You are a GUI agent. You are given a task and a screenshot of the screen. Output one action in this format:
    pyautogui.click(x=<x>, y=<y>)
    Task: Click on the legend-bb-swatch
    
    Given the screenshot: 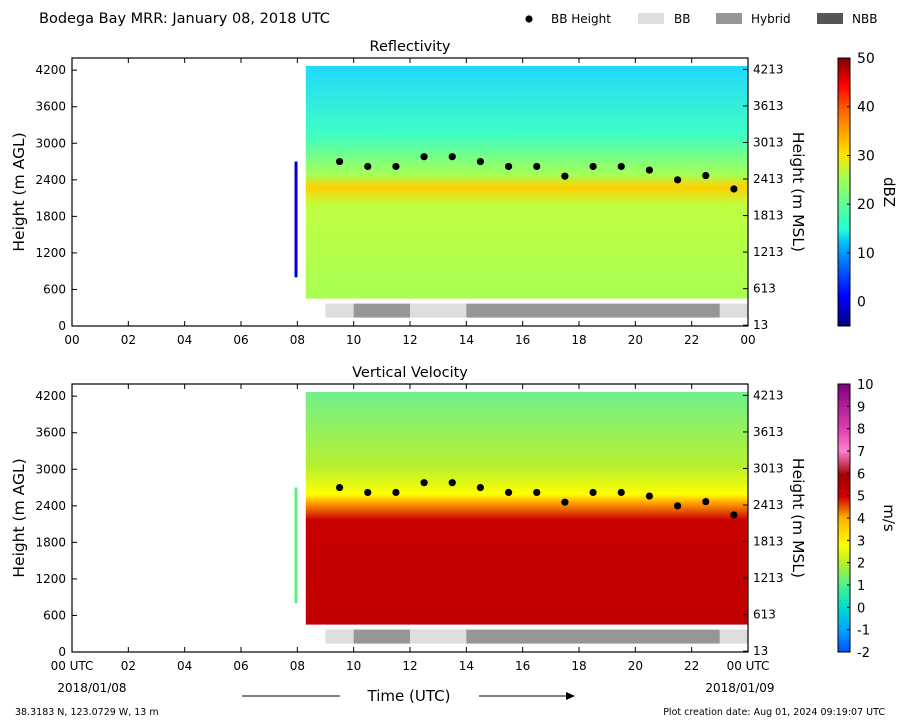 What is the action you would take?
    pyautogui.click(x=651, y=18)
    